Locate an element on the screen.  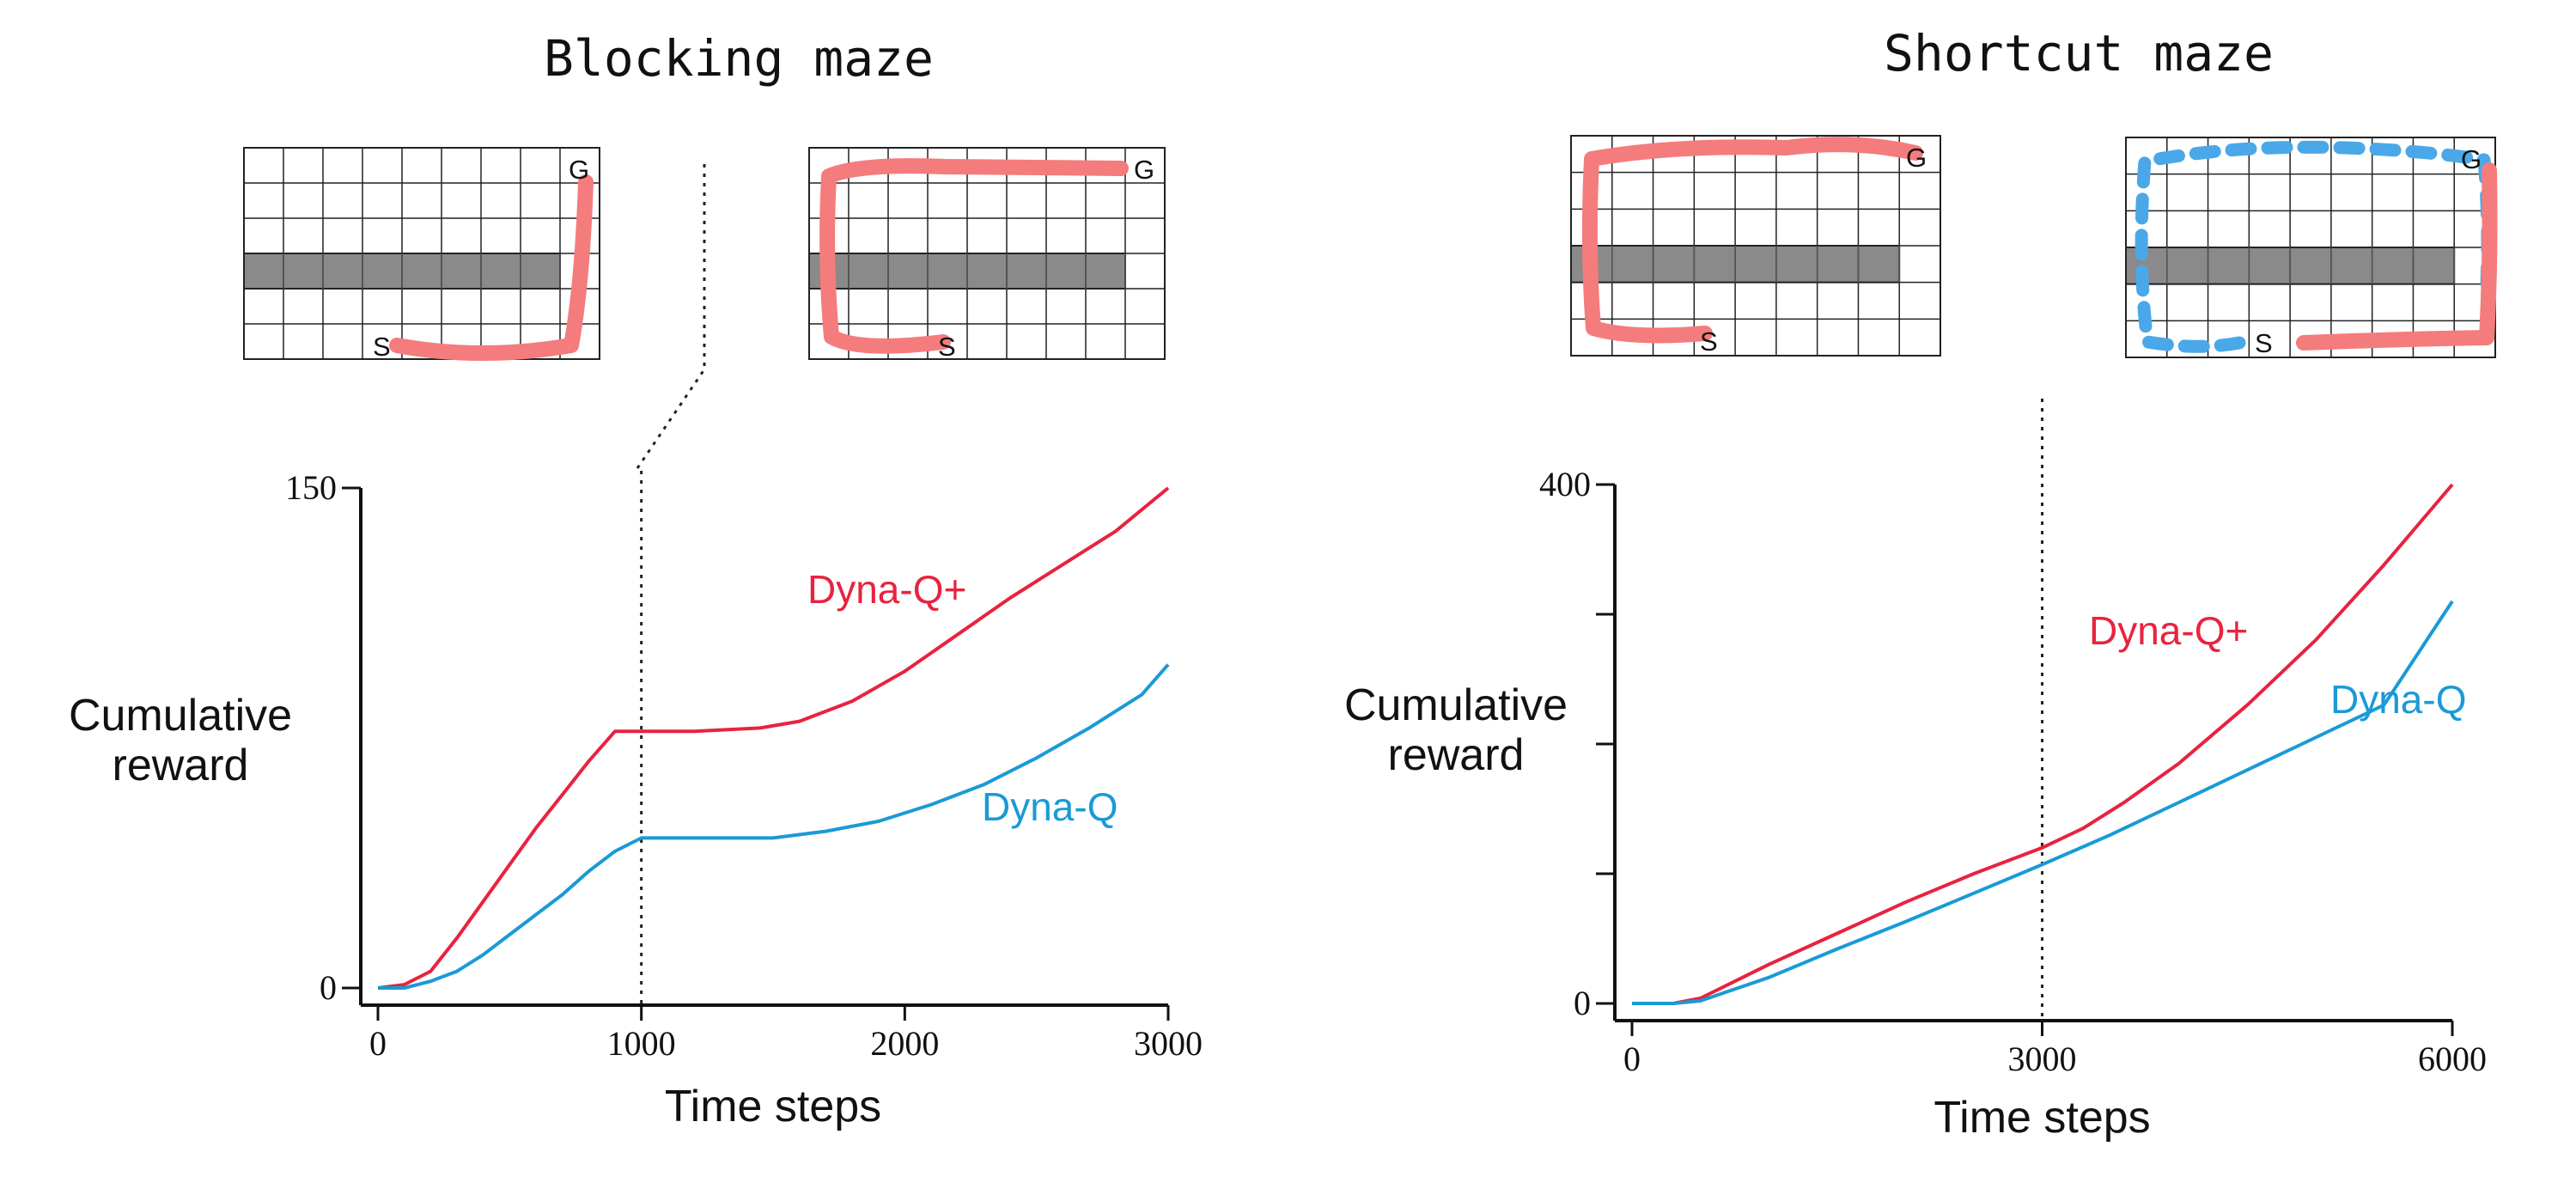
shortcut-maze-before: SG is located at coordinates (1755, 246).